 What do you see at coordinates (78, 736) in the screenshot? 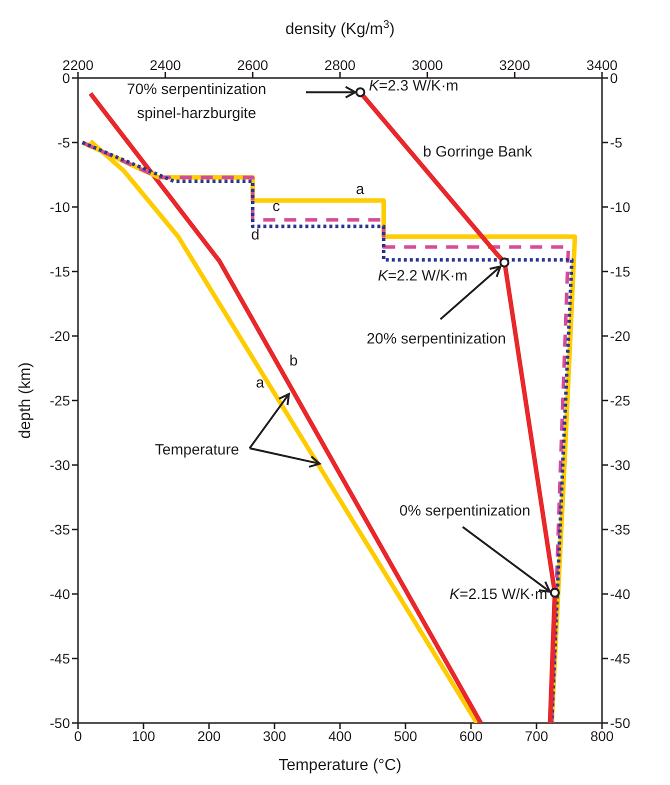
I see `x-tick-label: 0` at bounding box center [78, 736].